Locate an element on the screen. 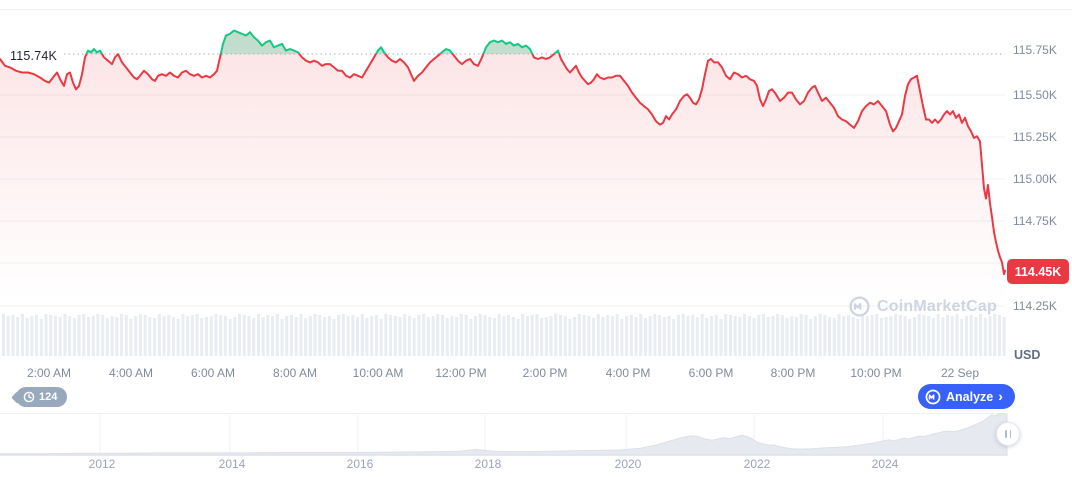  x-axis-label: 2:00 AM is located at coordinates (49, 373).